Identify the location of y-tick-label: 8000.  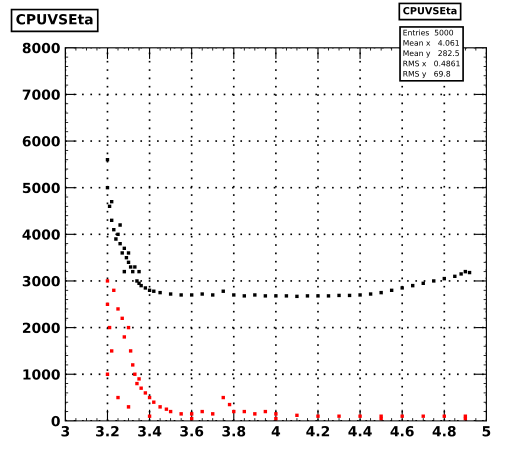
(41, 48).